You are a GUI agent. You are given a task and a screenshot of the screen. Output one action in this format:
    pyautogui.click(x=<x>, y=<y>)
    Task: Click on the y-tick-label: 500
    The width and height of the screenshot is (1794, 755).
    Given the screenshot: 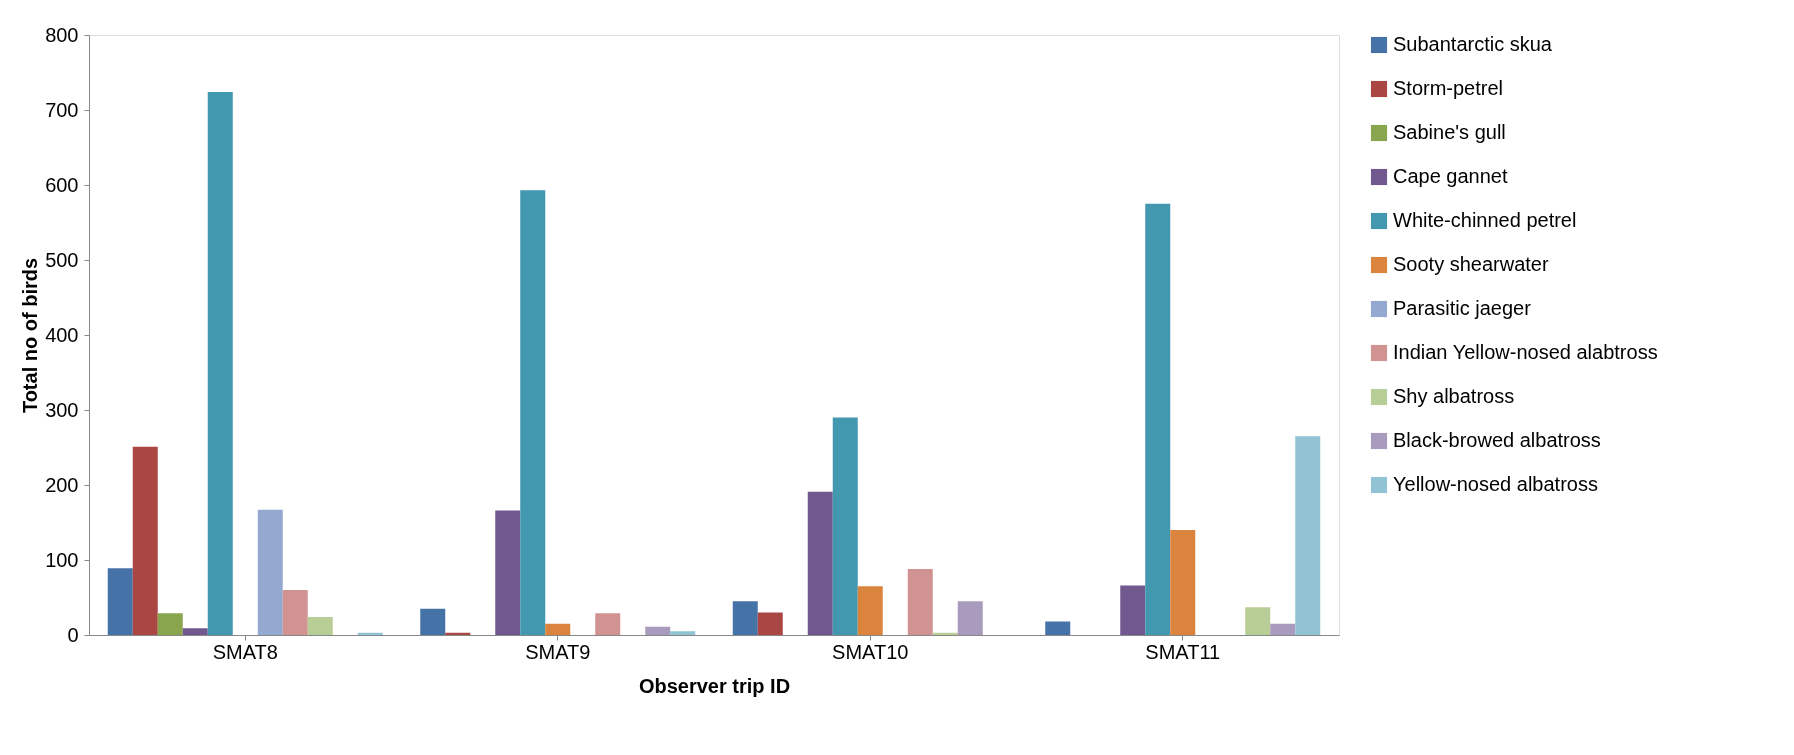 What is the action you would take?
    pyautogui.click(x=62, y=259)
    